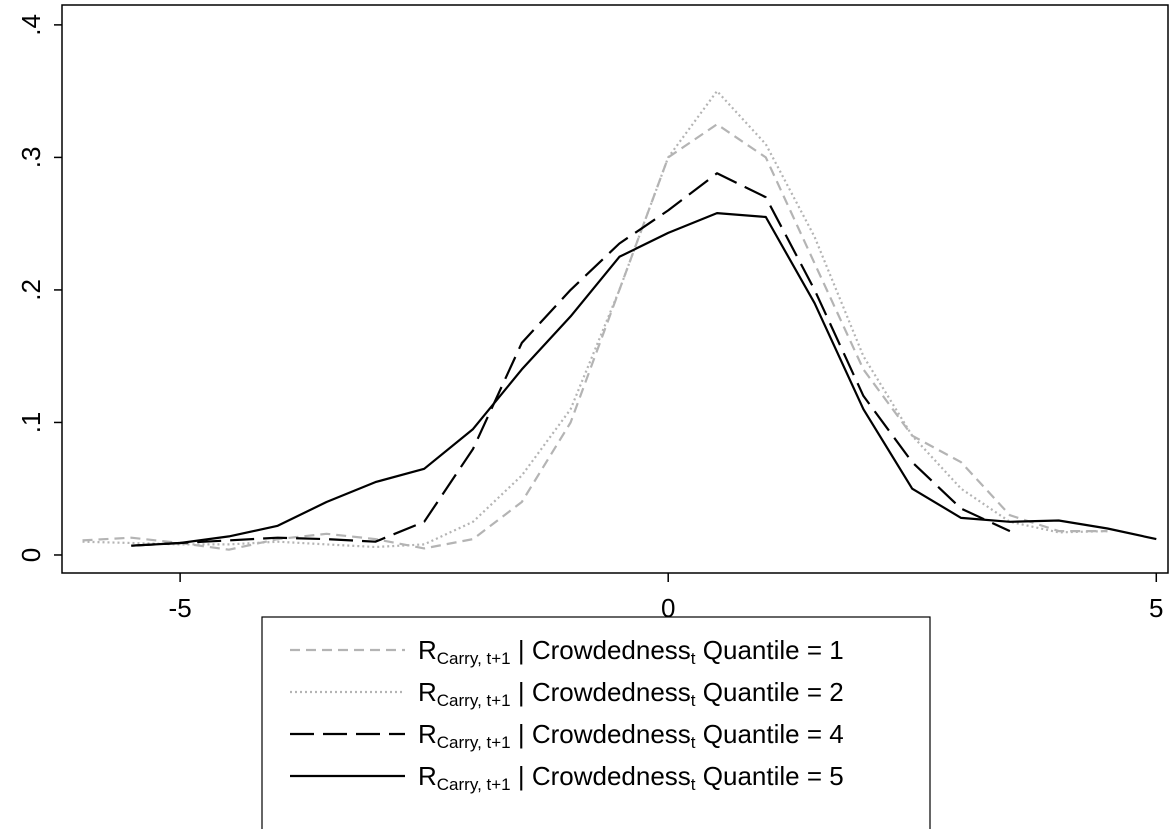 The width and height of the screenshot is (1170, 829). I want to click on y-tick-label: .2, so click(31, 290).